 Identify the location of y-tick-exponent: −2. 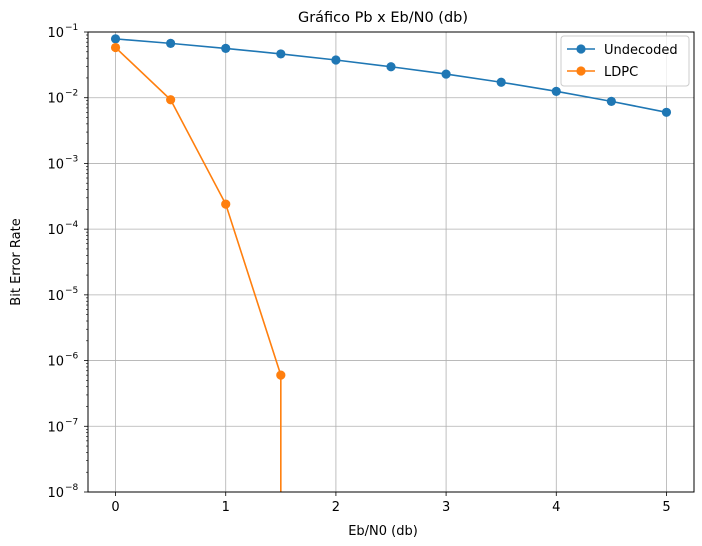
(71, 94).